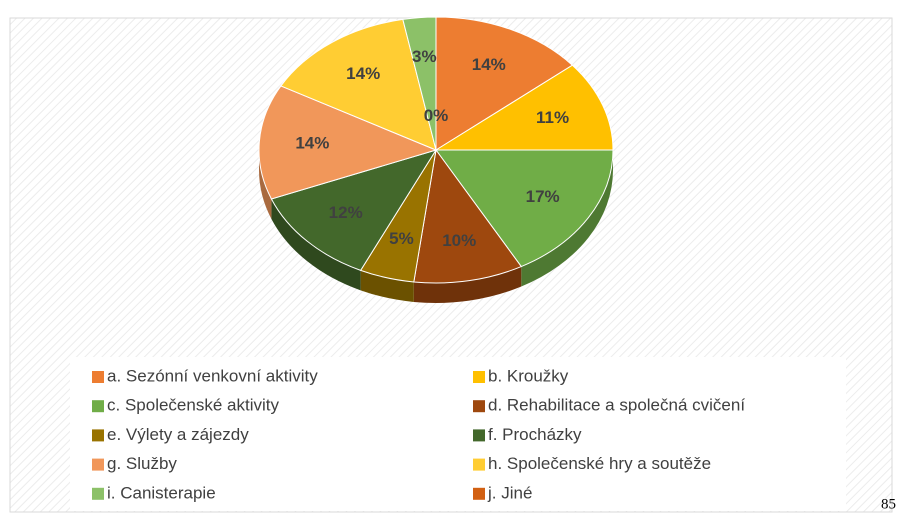 This screenshot has height=520, width=909. Describe the element at coordinates (161, 492) in the screenshot. I see `legend-label: i. Canisterapie` at that location.